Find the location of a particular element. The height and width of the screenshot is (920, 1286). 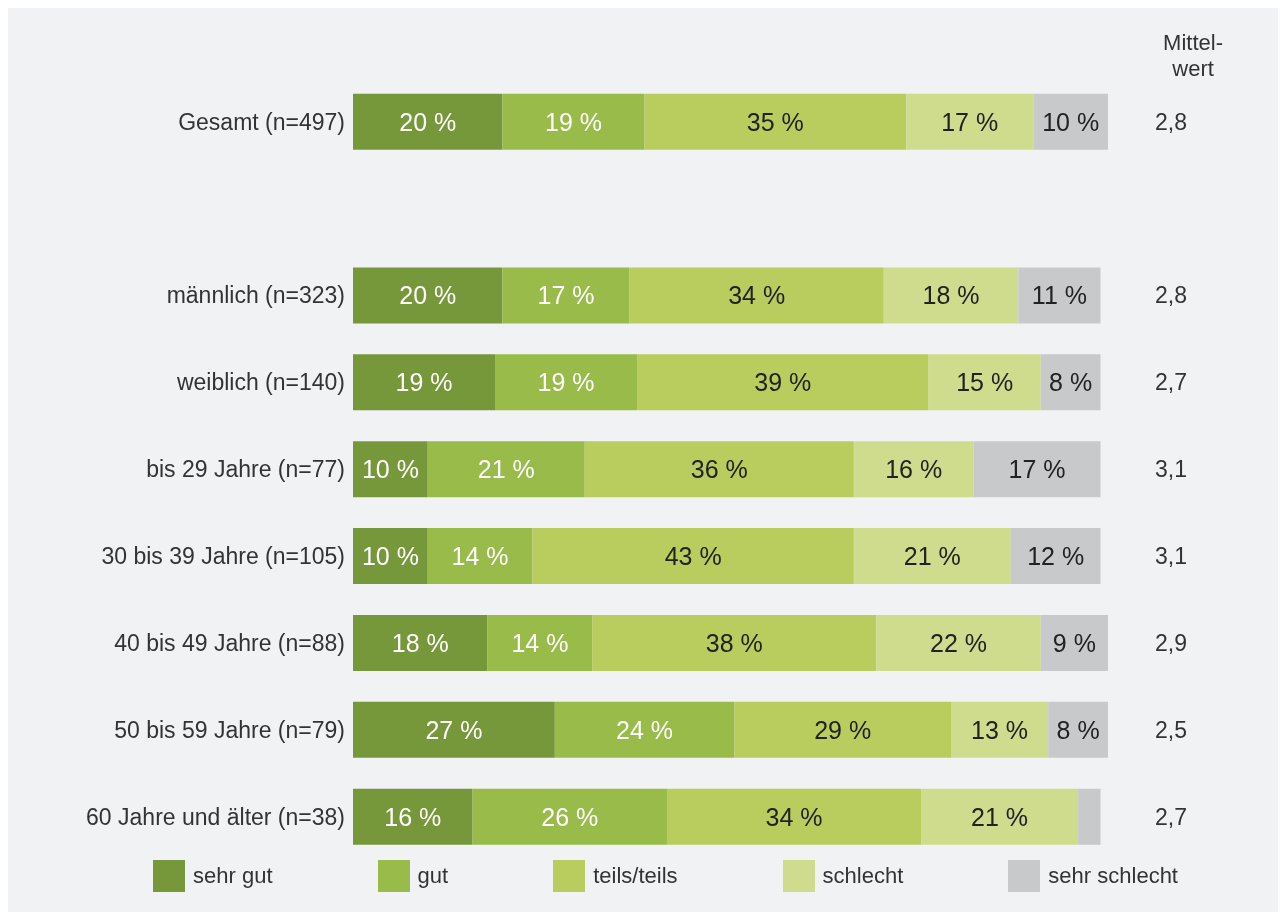

y-tick-label: Gesamt (n=497) is located at coordinates (261, 121).